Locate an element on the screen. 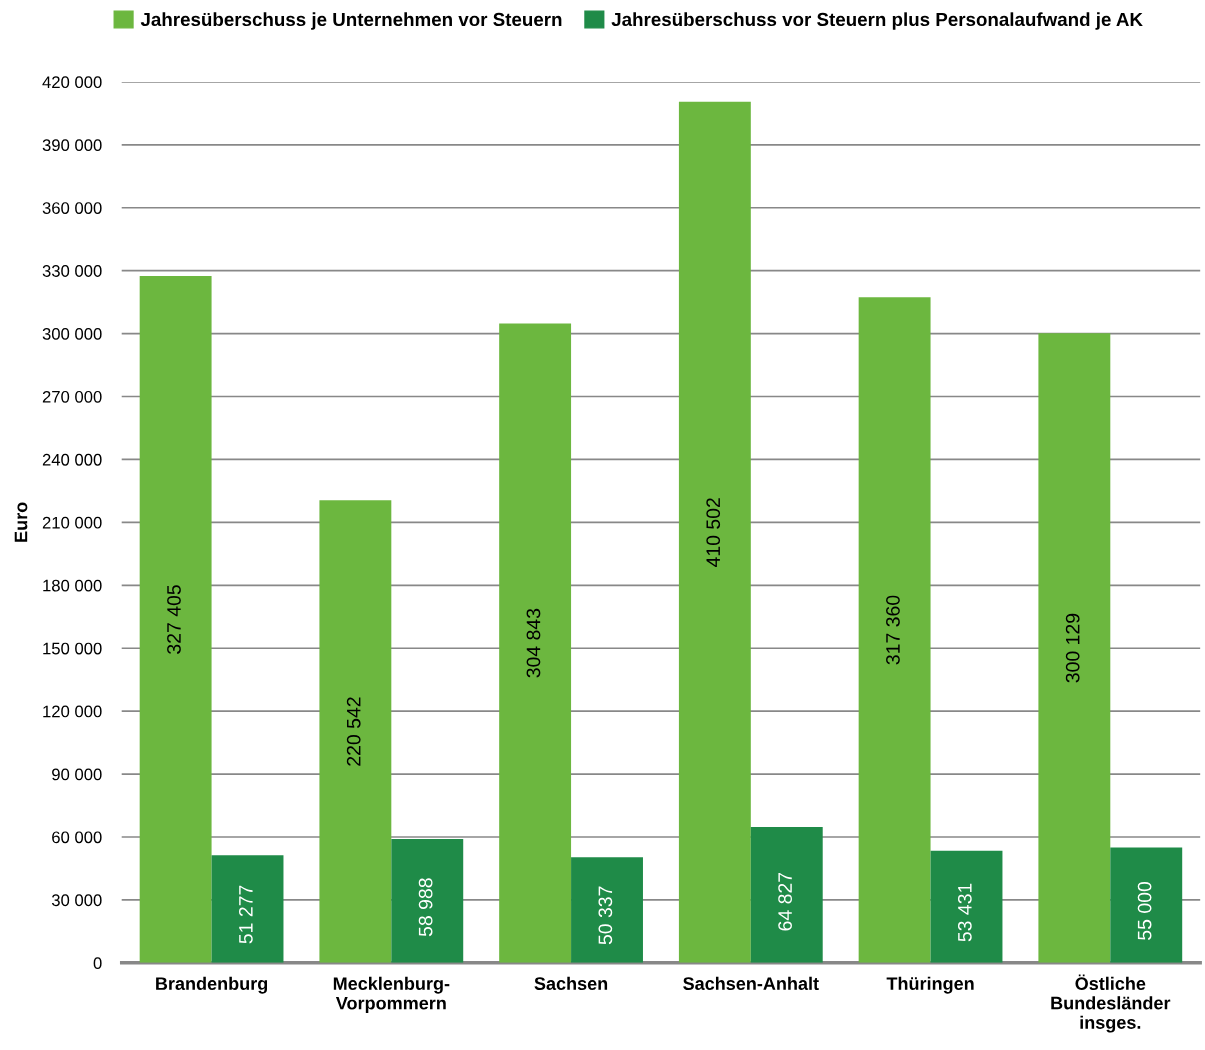 The height and width of the screenshot is (1050, 1205). y-tick-label: 60 000 is located at coordinates (77, 837).